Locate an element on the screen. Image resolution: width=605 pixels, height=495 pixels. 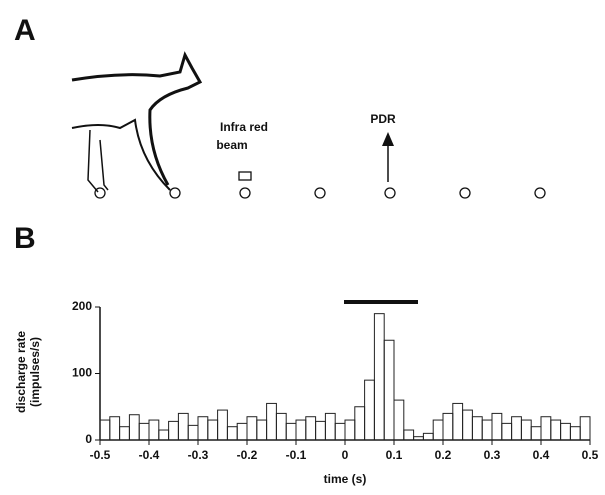
beam-label: beam is located at coordinates (231, 145).